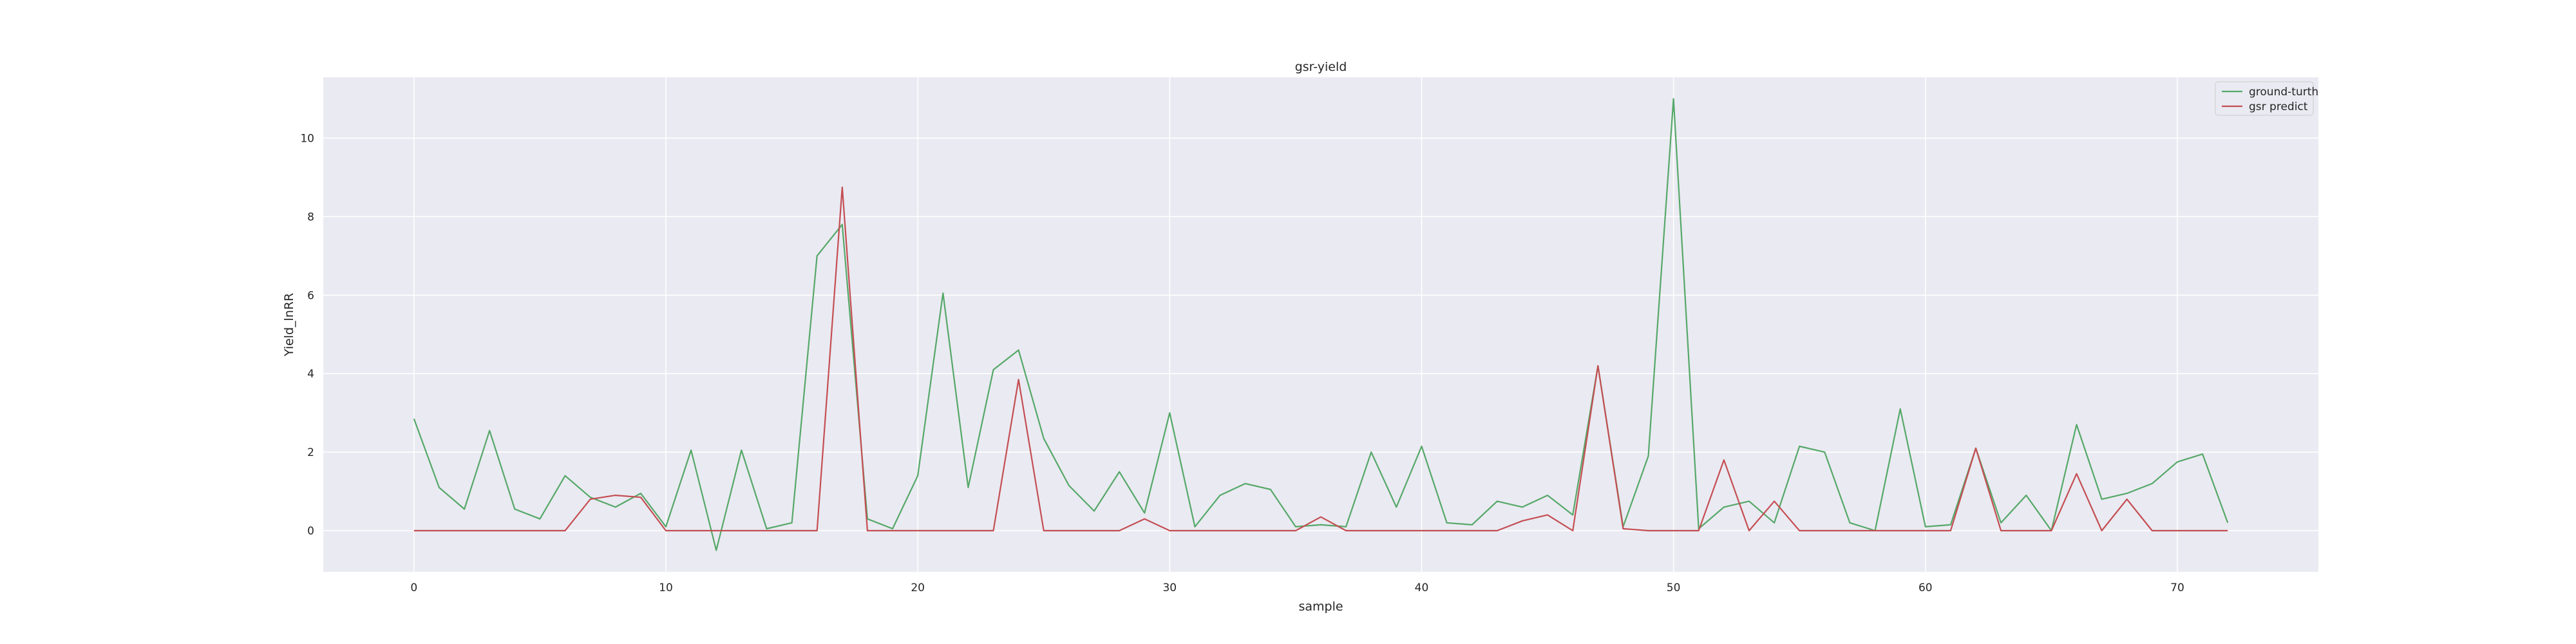 The width and height of the screenshot is (2576, 644). I want to click on legend-label-ground-turth: ground-turth, so click(2283, 92).